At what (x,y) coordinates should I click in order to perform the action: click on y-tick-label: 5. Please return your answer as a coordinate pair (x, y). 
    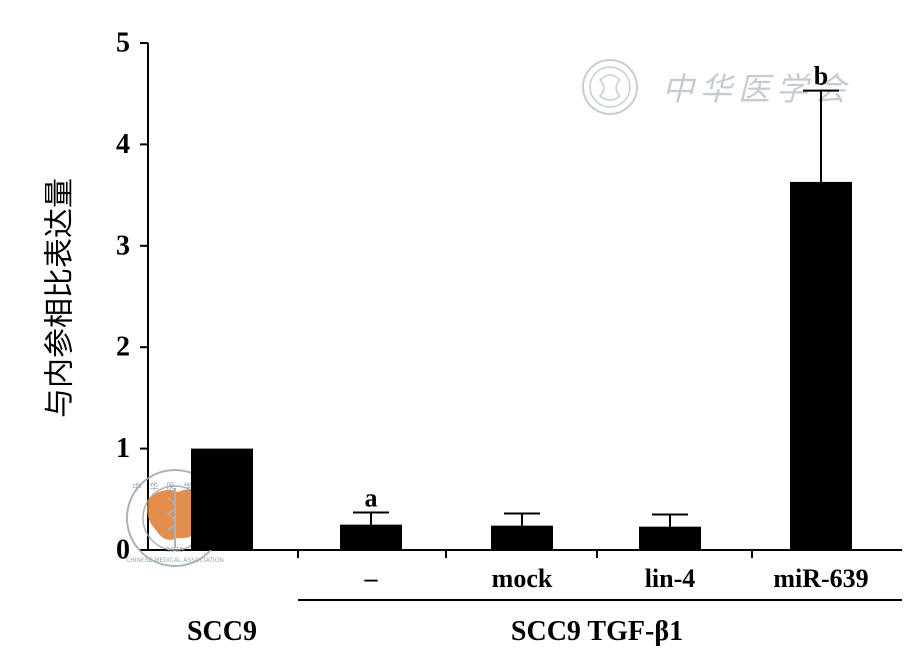
    Looking at the image, I should click on (123, 43).